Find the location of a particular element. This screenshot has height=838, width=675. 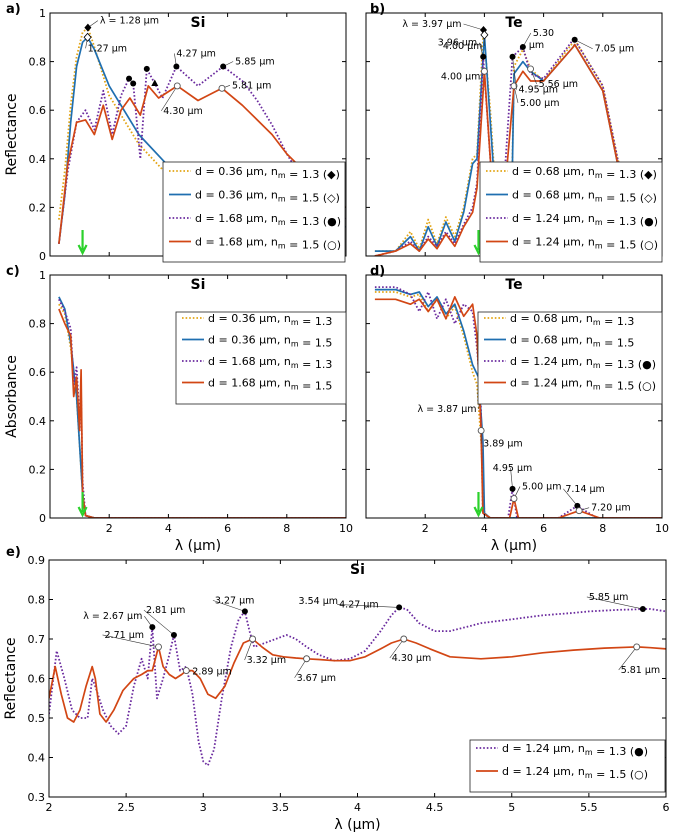

panel-label: b) is located at coordinates (377, 9).